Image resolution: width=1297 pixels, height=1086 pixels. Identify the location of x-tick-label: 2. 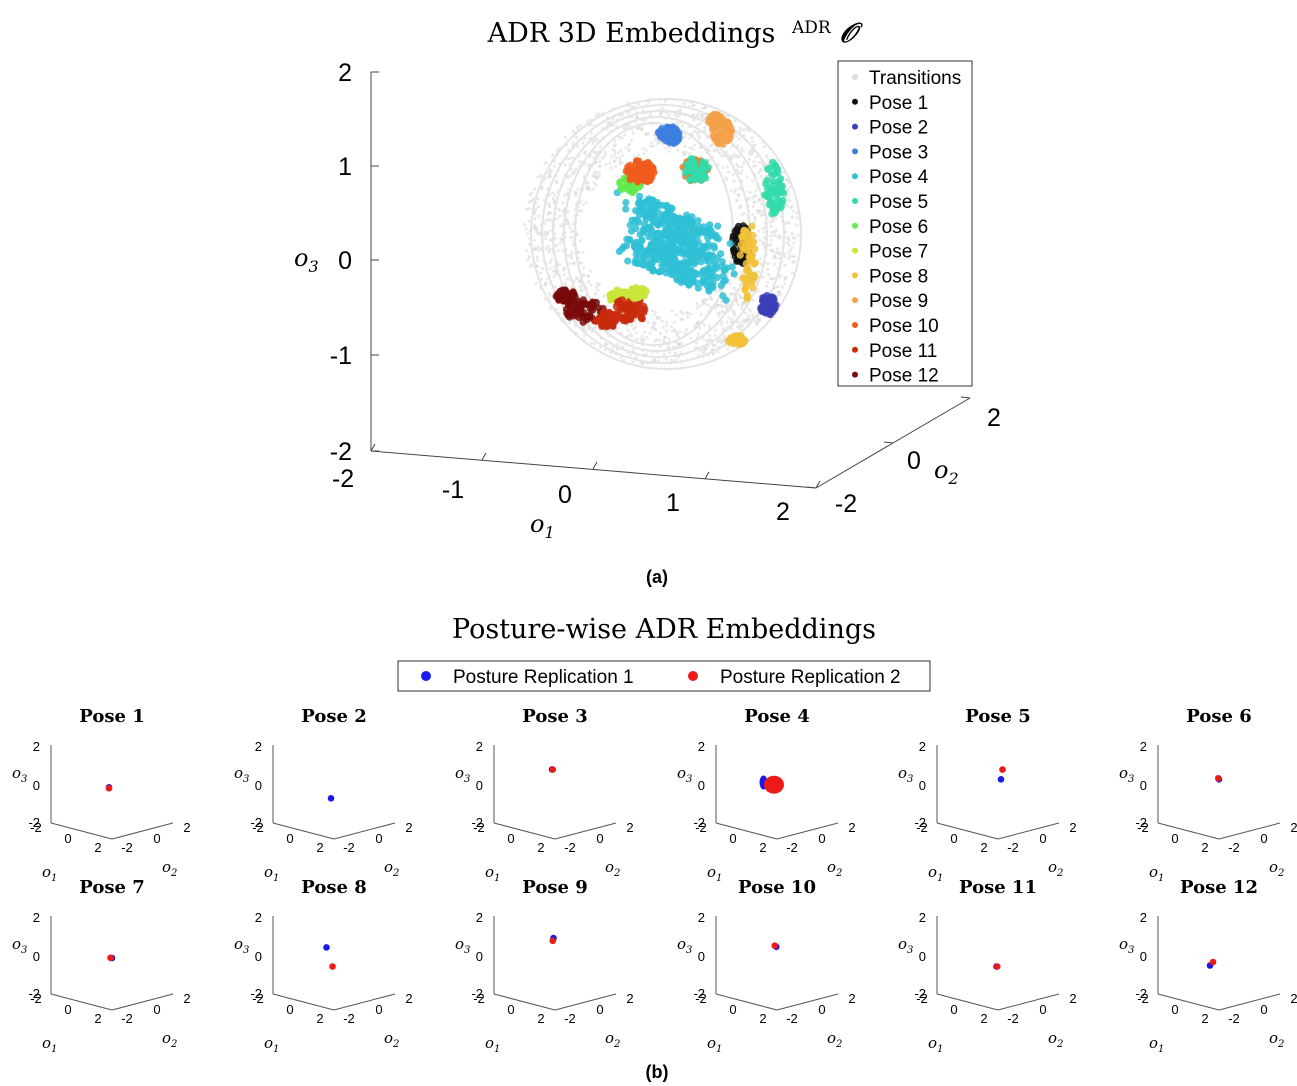
(783, 512).